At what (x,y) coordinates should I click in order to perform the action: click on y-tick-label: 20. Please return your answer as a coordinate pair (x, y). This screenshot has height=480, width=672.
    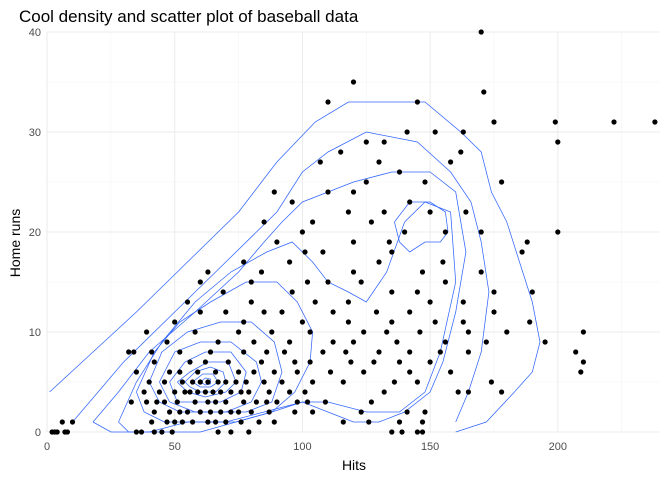
    Looking at the image, I should click on (35, 233).